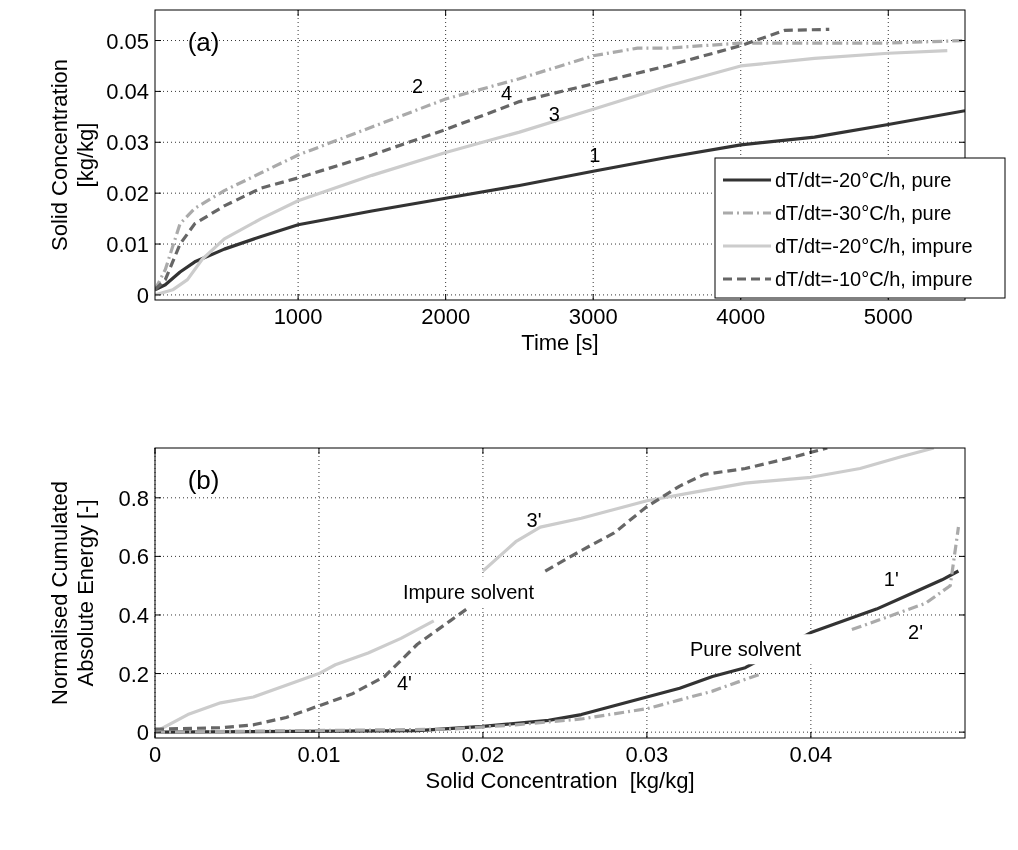 The image size is (1018, 850). What do you see at coordinates (891, 578) in the screenshot?
I see `annotation: 1'` at bounding box center [891, 578].